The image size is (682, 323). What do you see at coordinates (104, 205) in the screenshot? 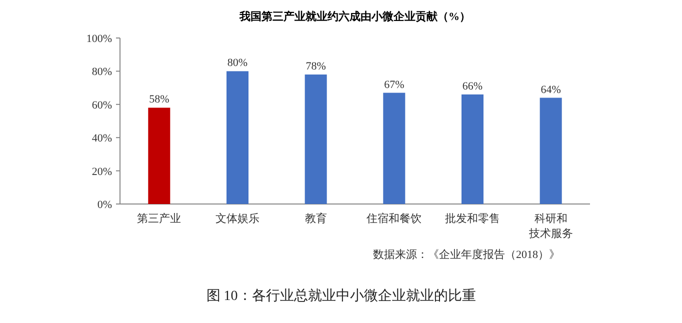
I see `y-tick-label: 0%` at bounding box center [104, 205].